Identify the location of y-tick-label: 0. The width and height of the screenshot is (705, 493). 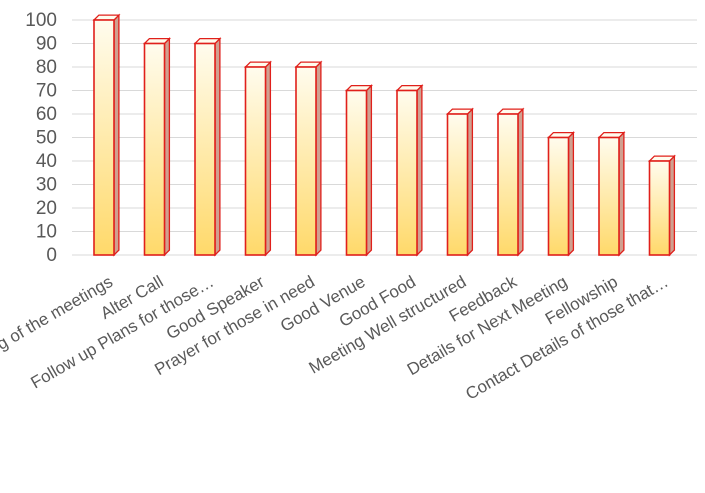
(51, 255).